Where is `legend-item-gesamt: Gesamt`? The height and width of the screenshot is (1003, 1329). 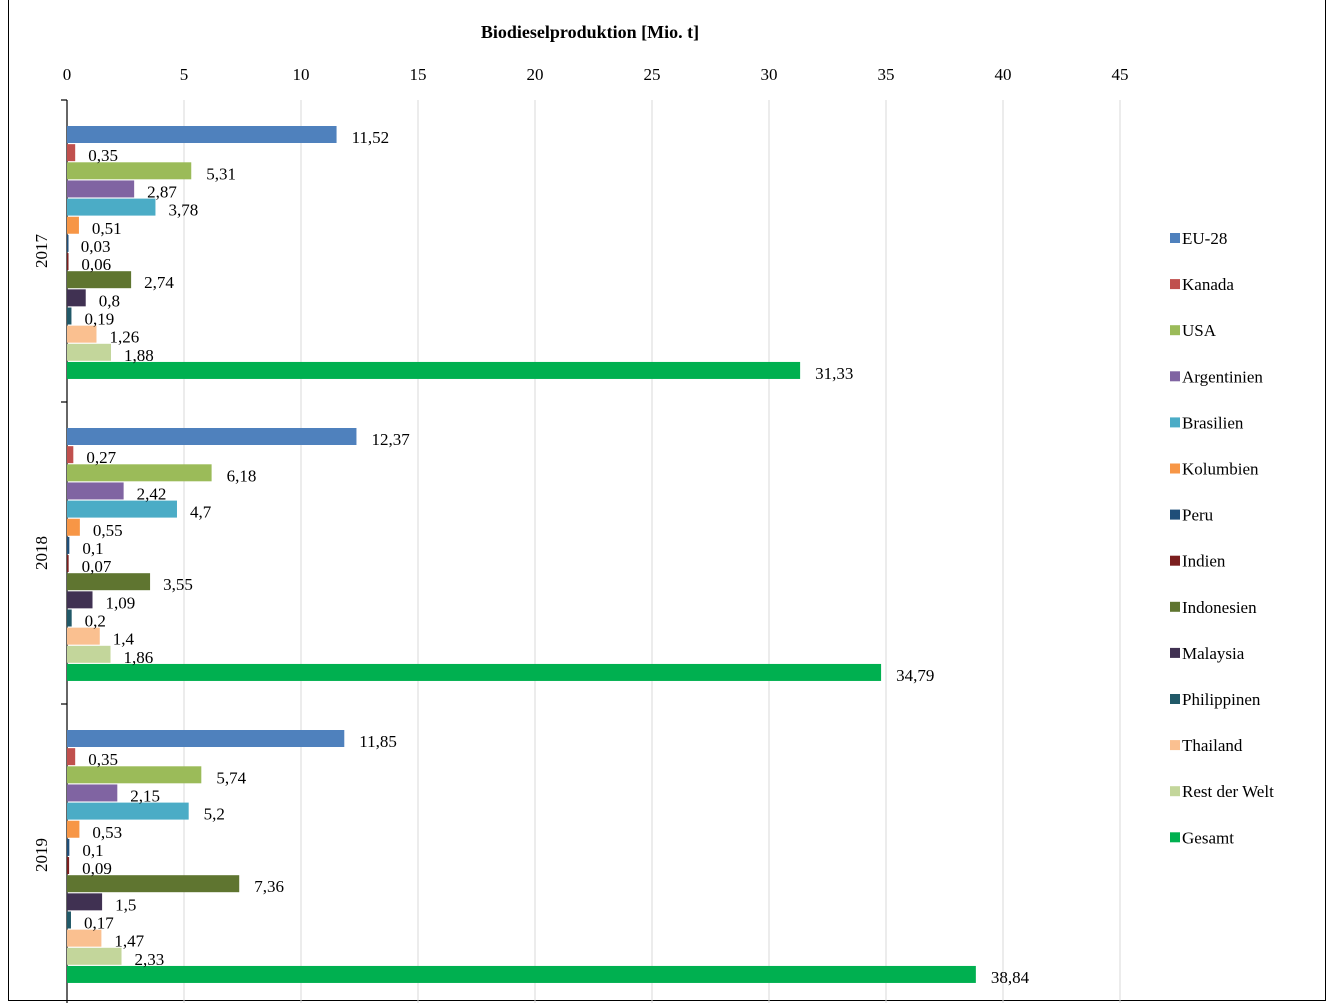 legend-item-gesamt: Gesamt is located at coordinates (1202, 837).